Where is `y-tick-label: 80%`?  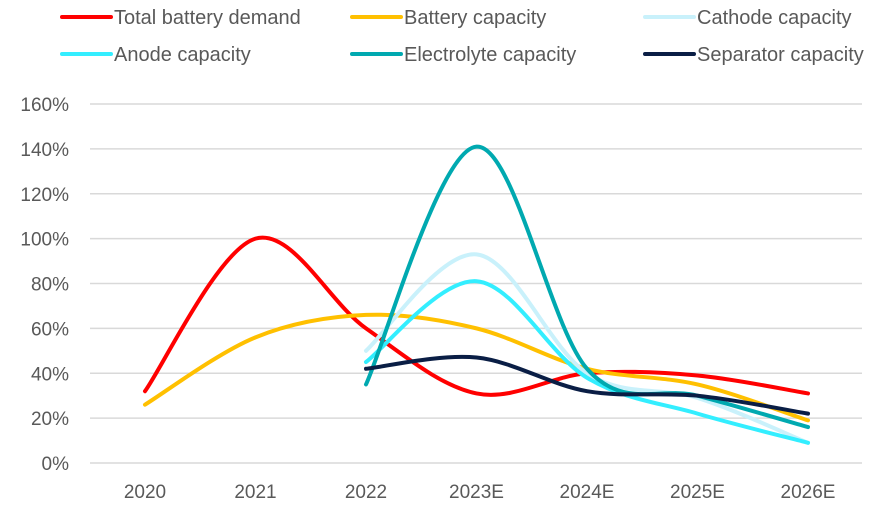 y-tick-label: 80% is located at coordinates (50, 285).